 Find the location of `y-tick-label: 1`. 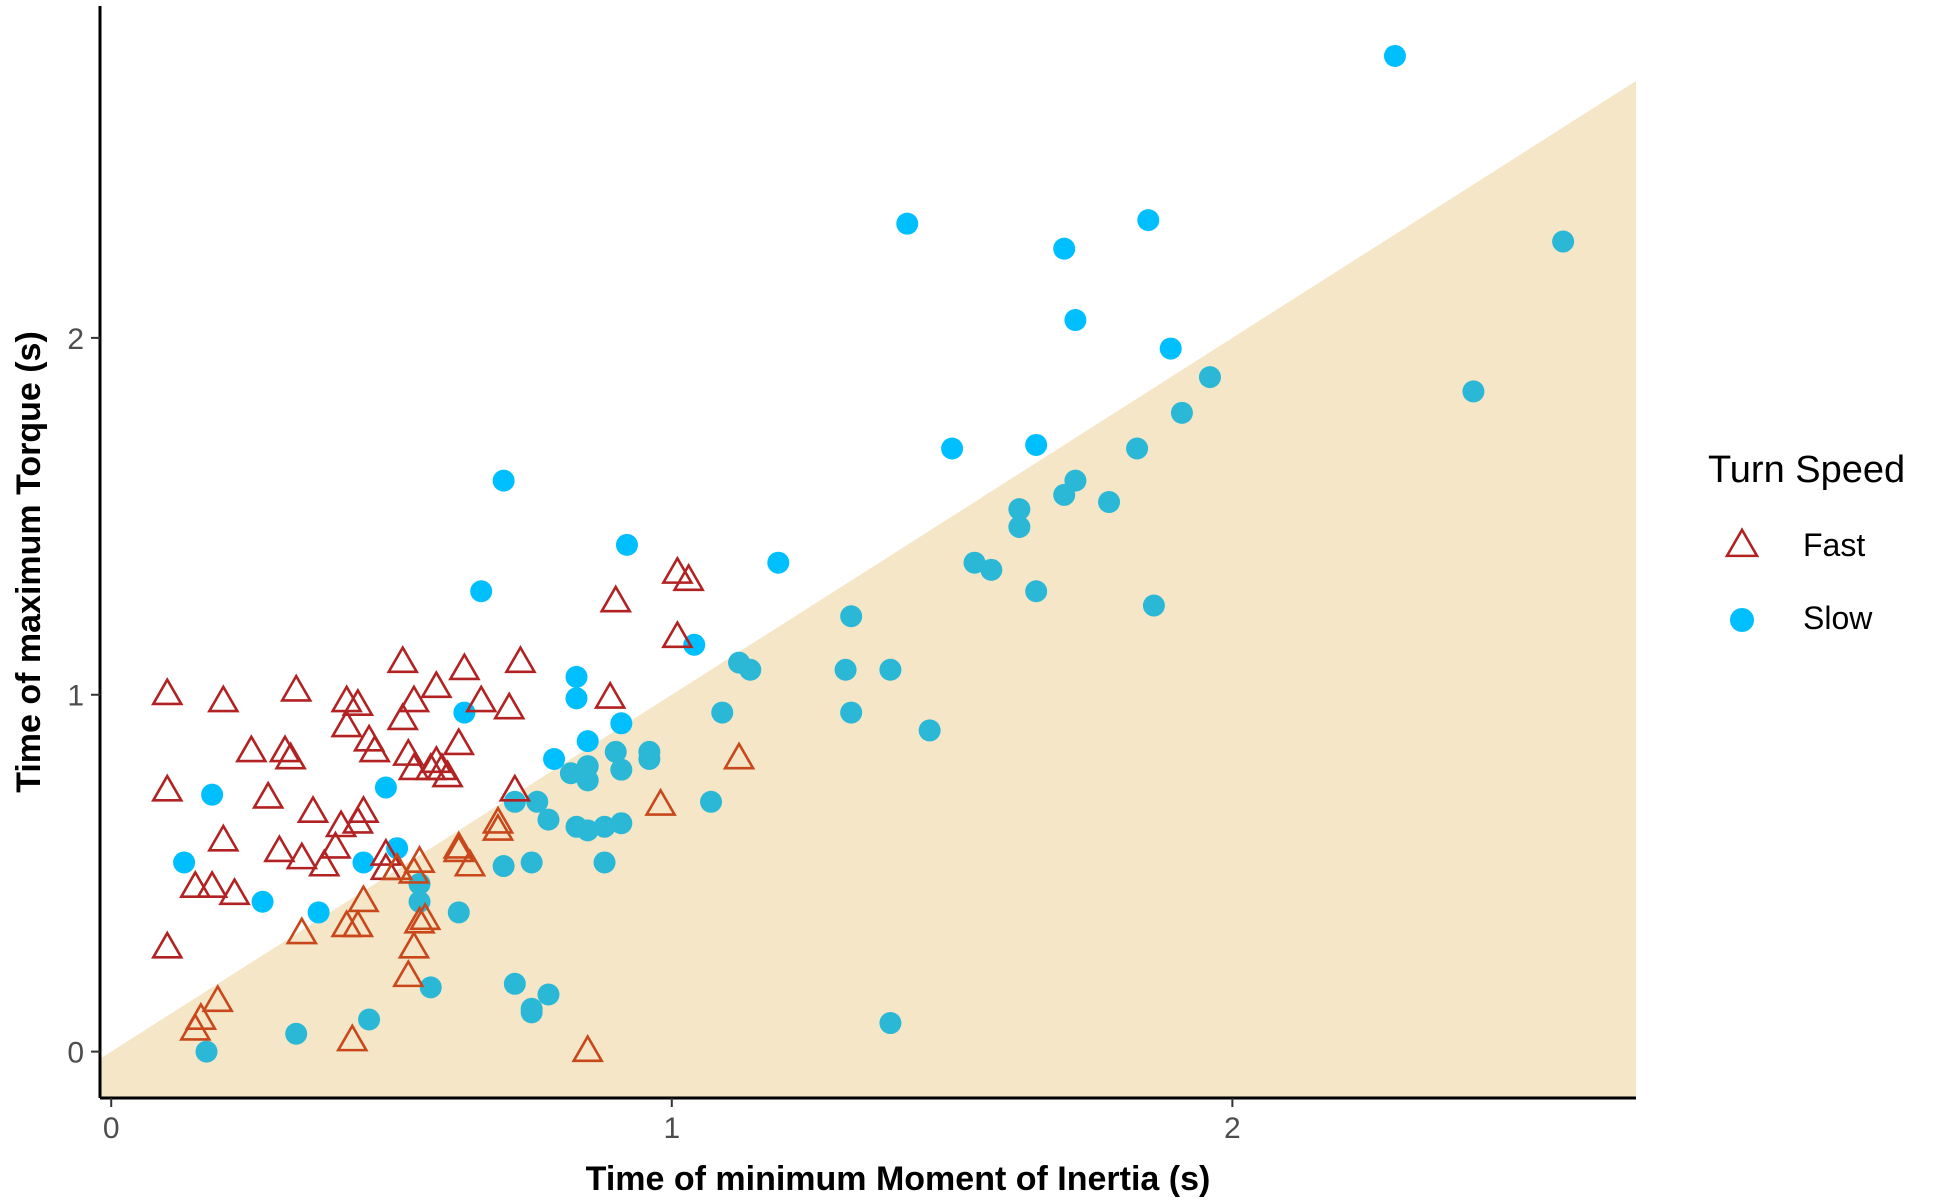

y-tick-label: 1 is located at coordinates (75, 696).